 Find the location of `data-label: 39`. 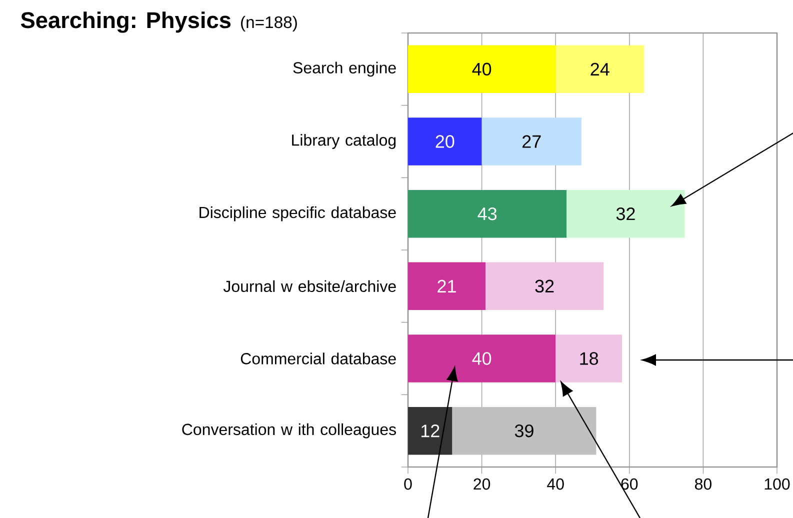

data-label: 39 is located at coordinates (524, 431).